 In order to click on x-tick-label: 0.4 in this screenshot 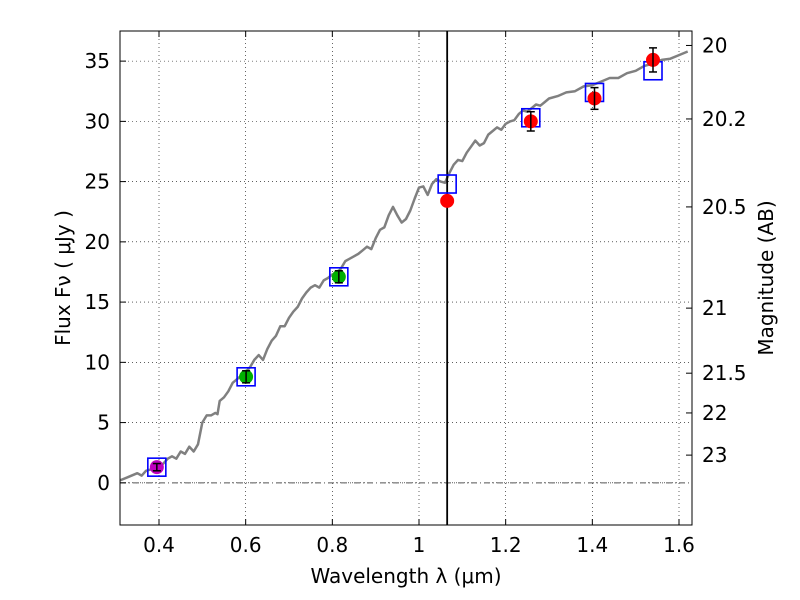, I will do `click(159, 545)`.